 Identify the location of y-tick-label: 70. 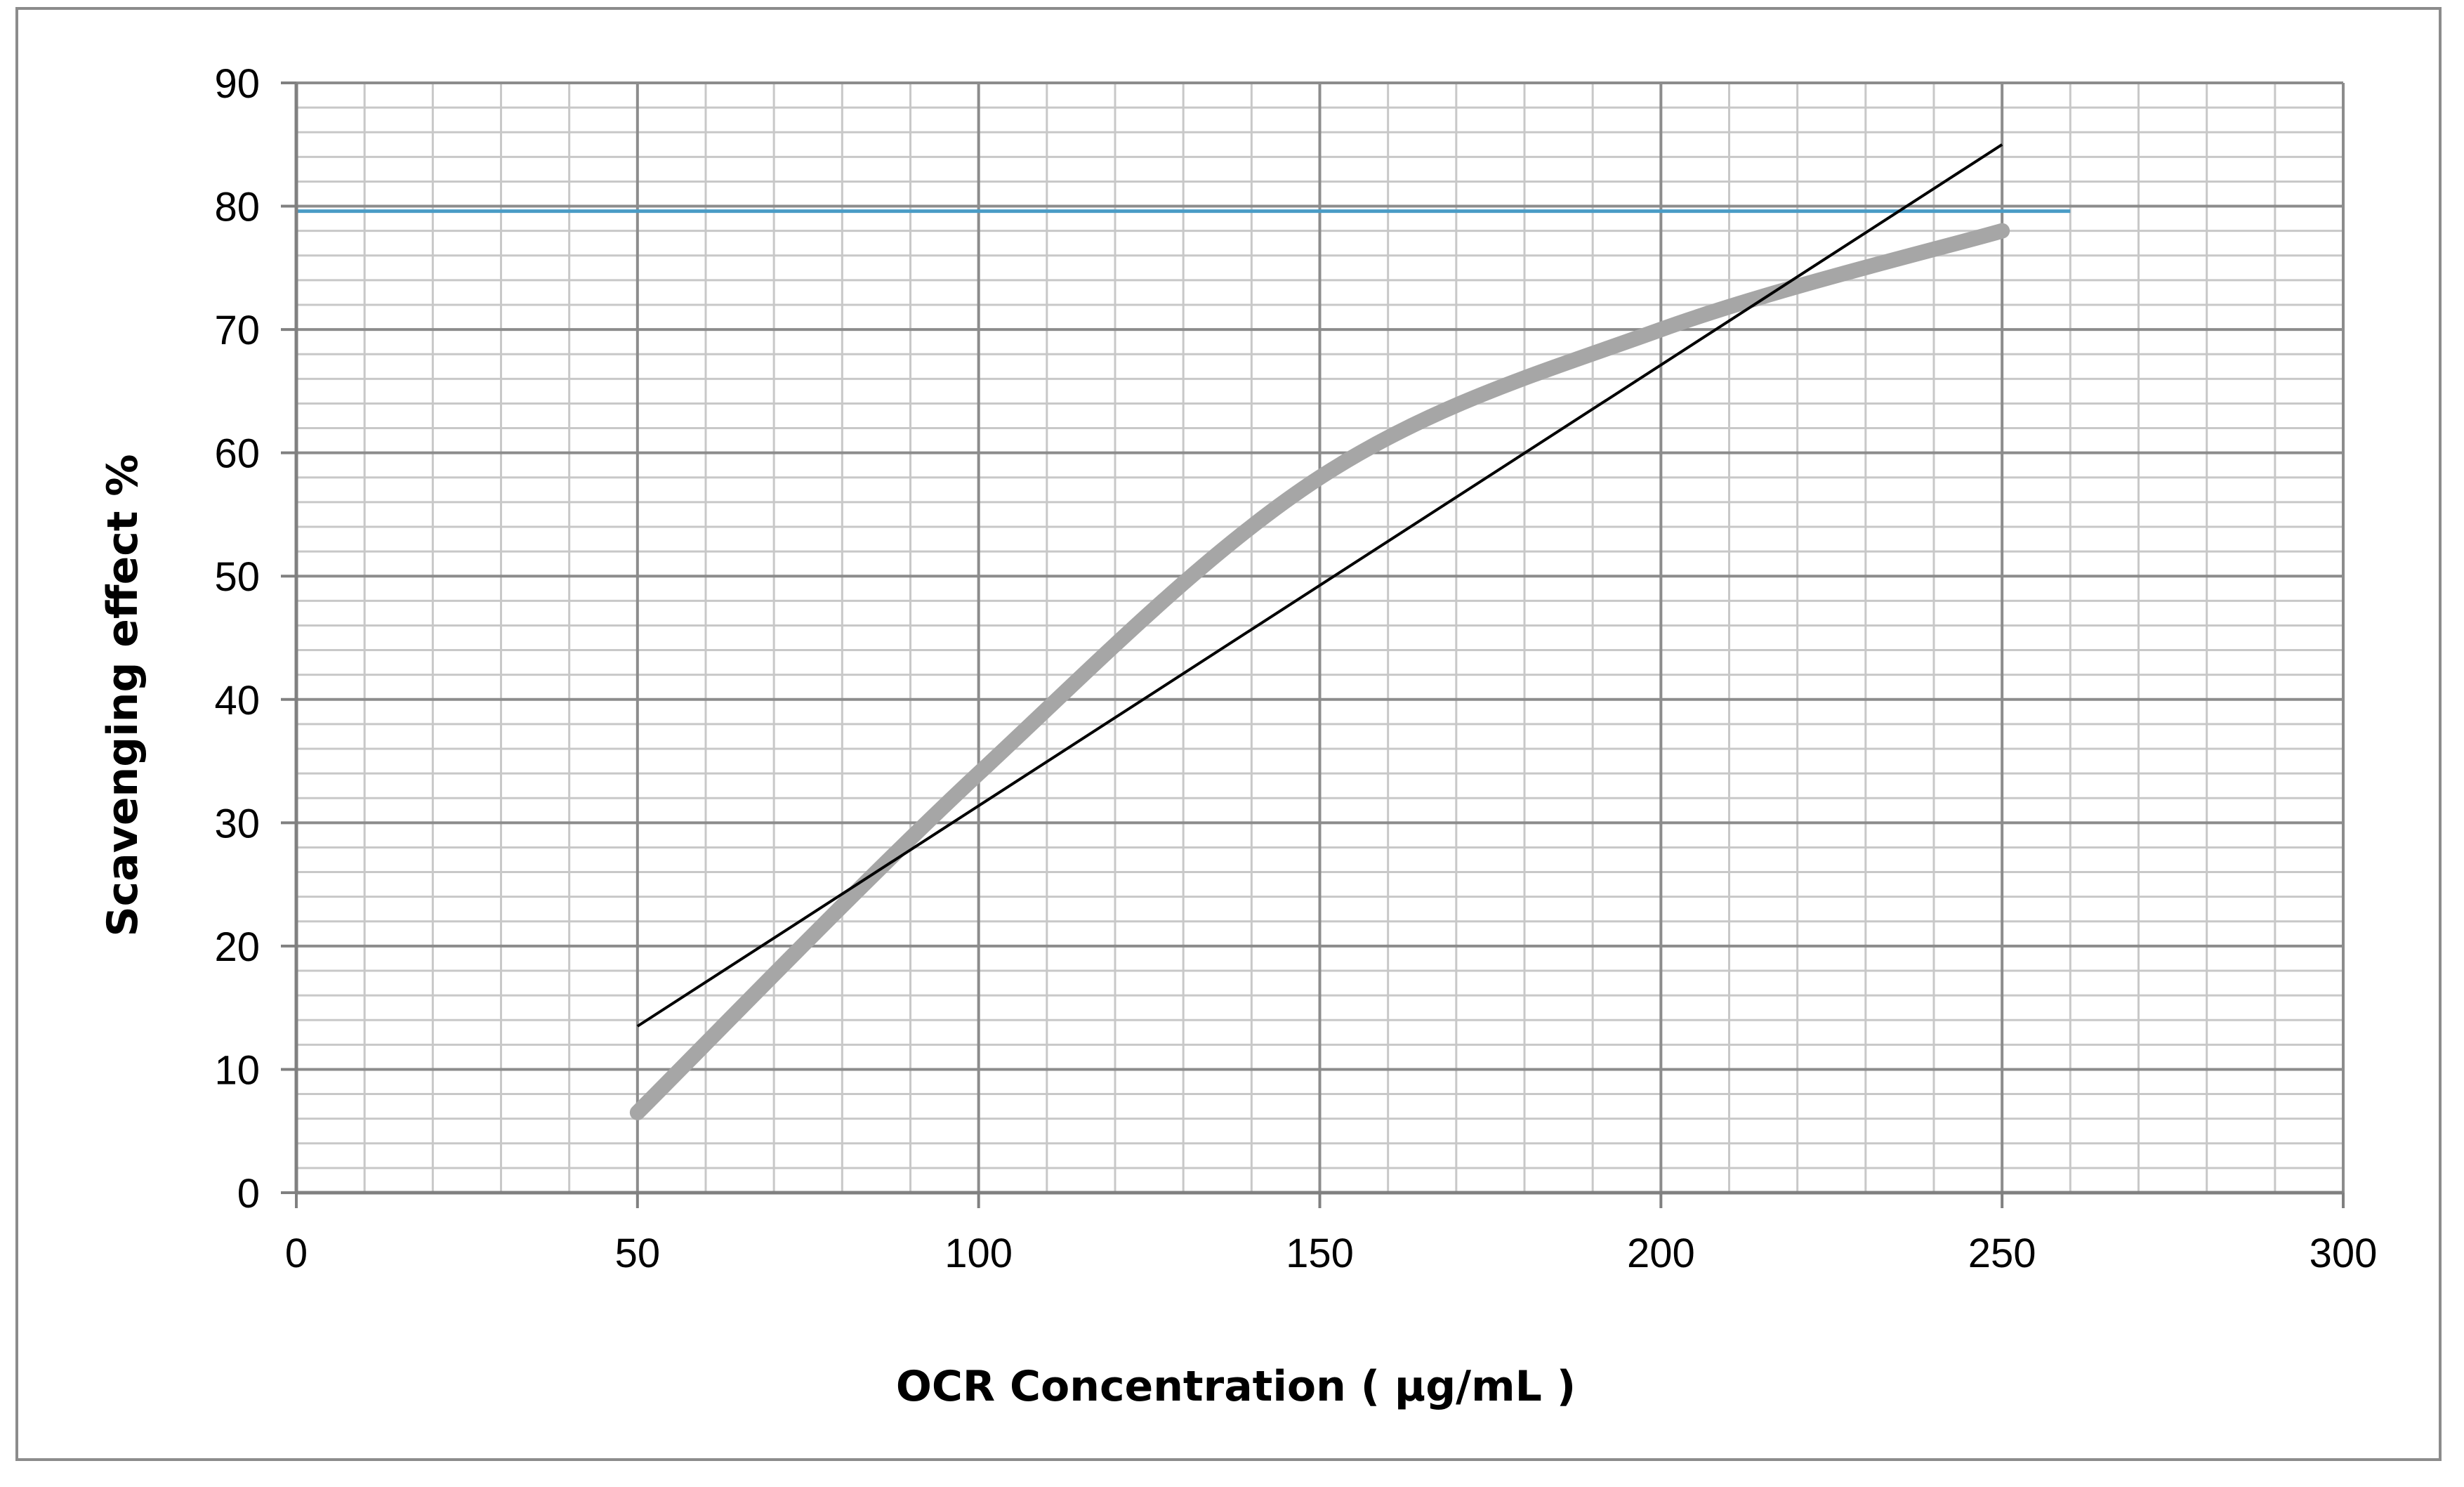
(237, 331).